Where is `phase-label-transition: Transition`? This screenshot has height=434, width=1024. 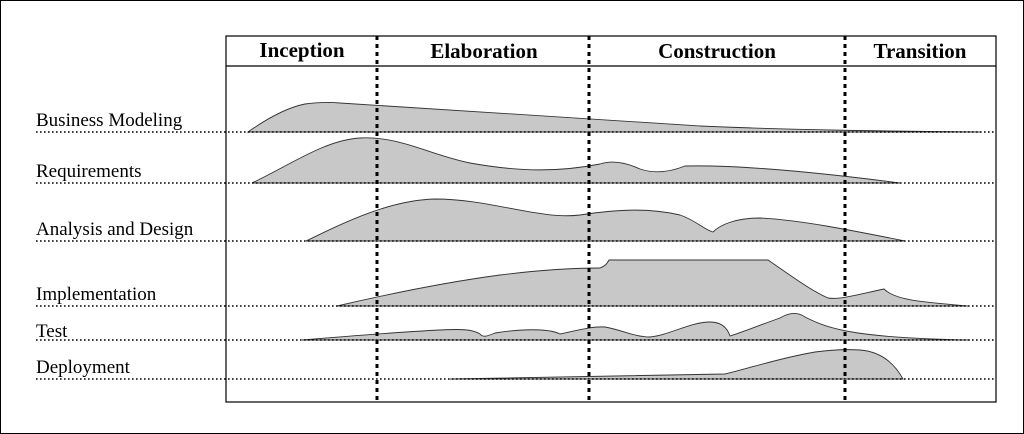 phase-label-transition: Transition is located at coordinates (920, 51).